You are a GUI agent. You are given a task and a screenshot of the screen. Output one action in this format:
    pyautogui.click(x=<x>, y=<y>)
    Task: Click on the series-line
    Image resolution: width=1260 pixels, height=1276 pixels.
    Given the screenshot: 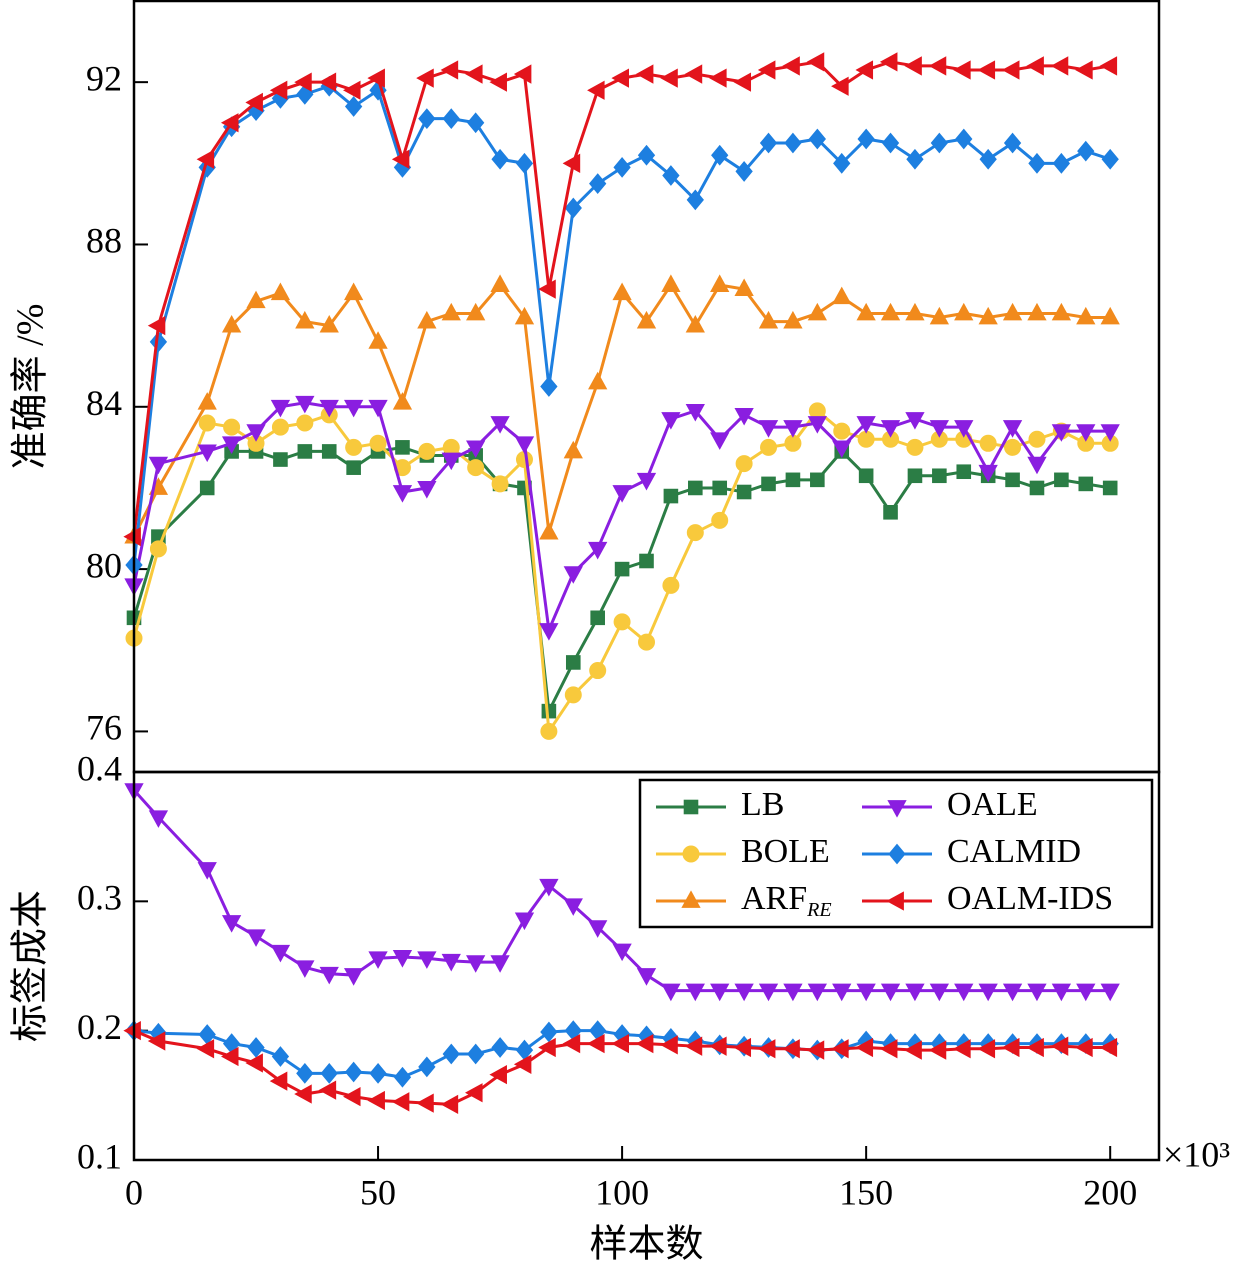 What is the action you would take?
    pyautogui.click(x=622, y=1067)
    